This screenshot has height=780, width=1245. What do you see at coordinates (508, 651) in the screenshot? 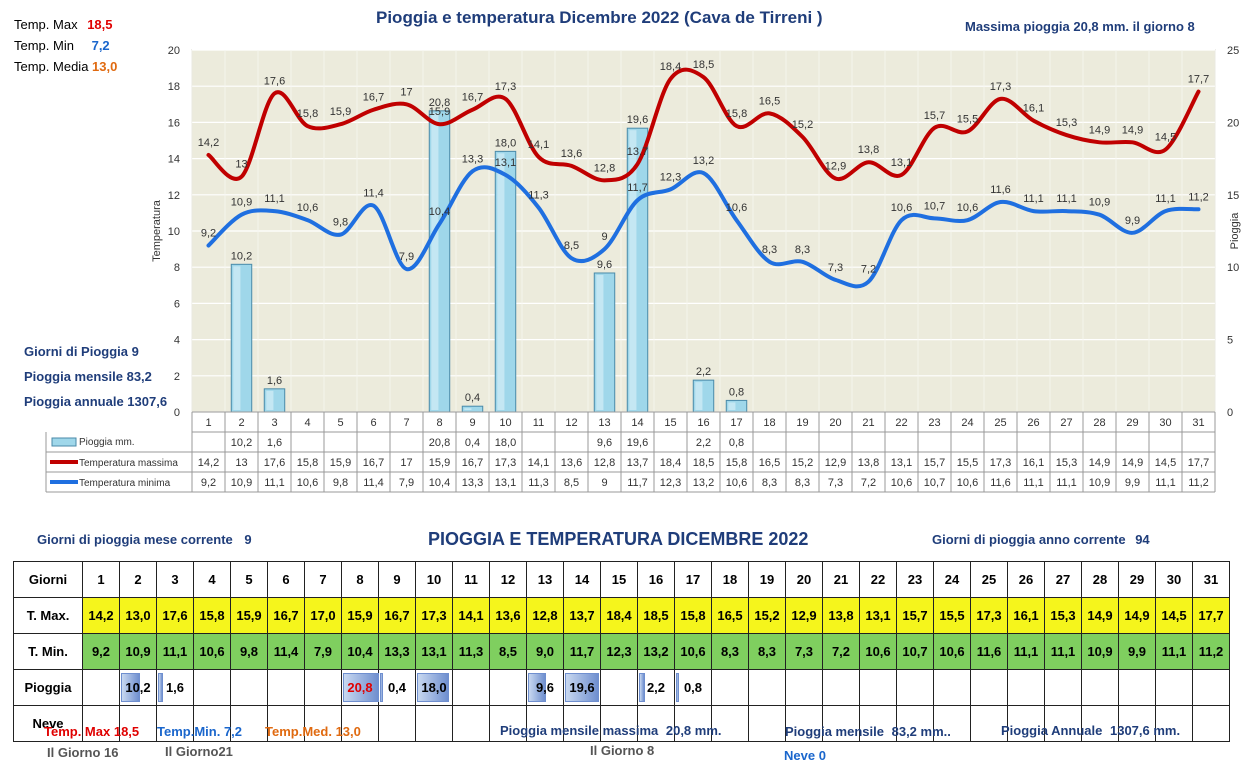
I see `tmin-cell: 8,5` at bounding box center [508, 651].